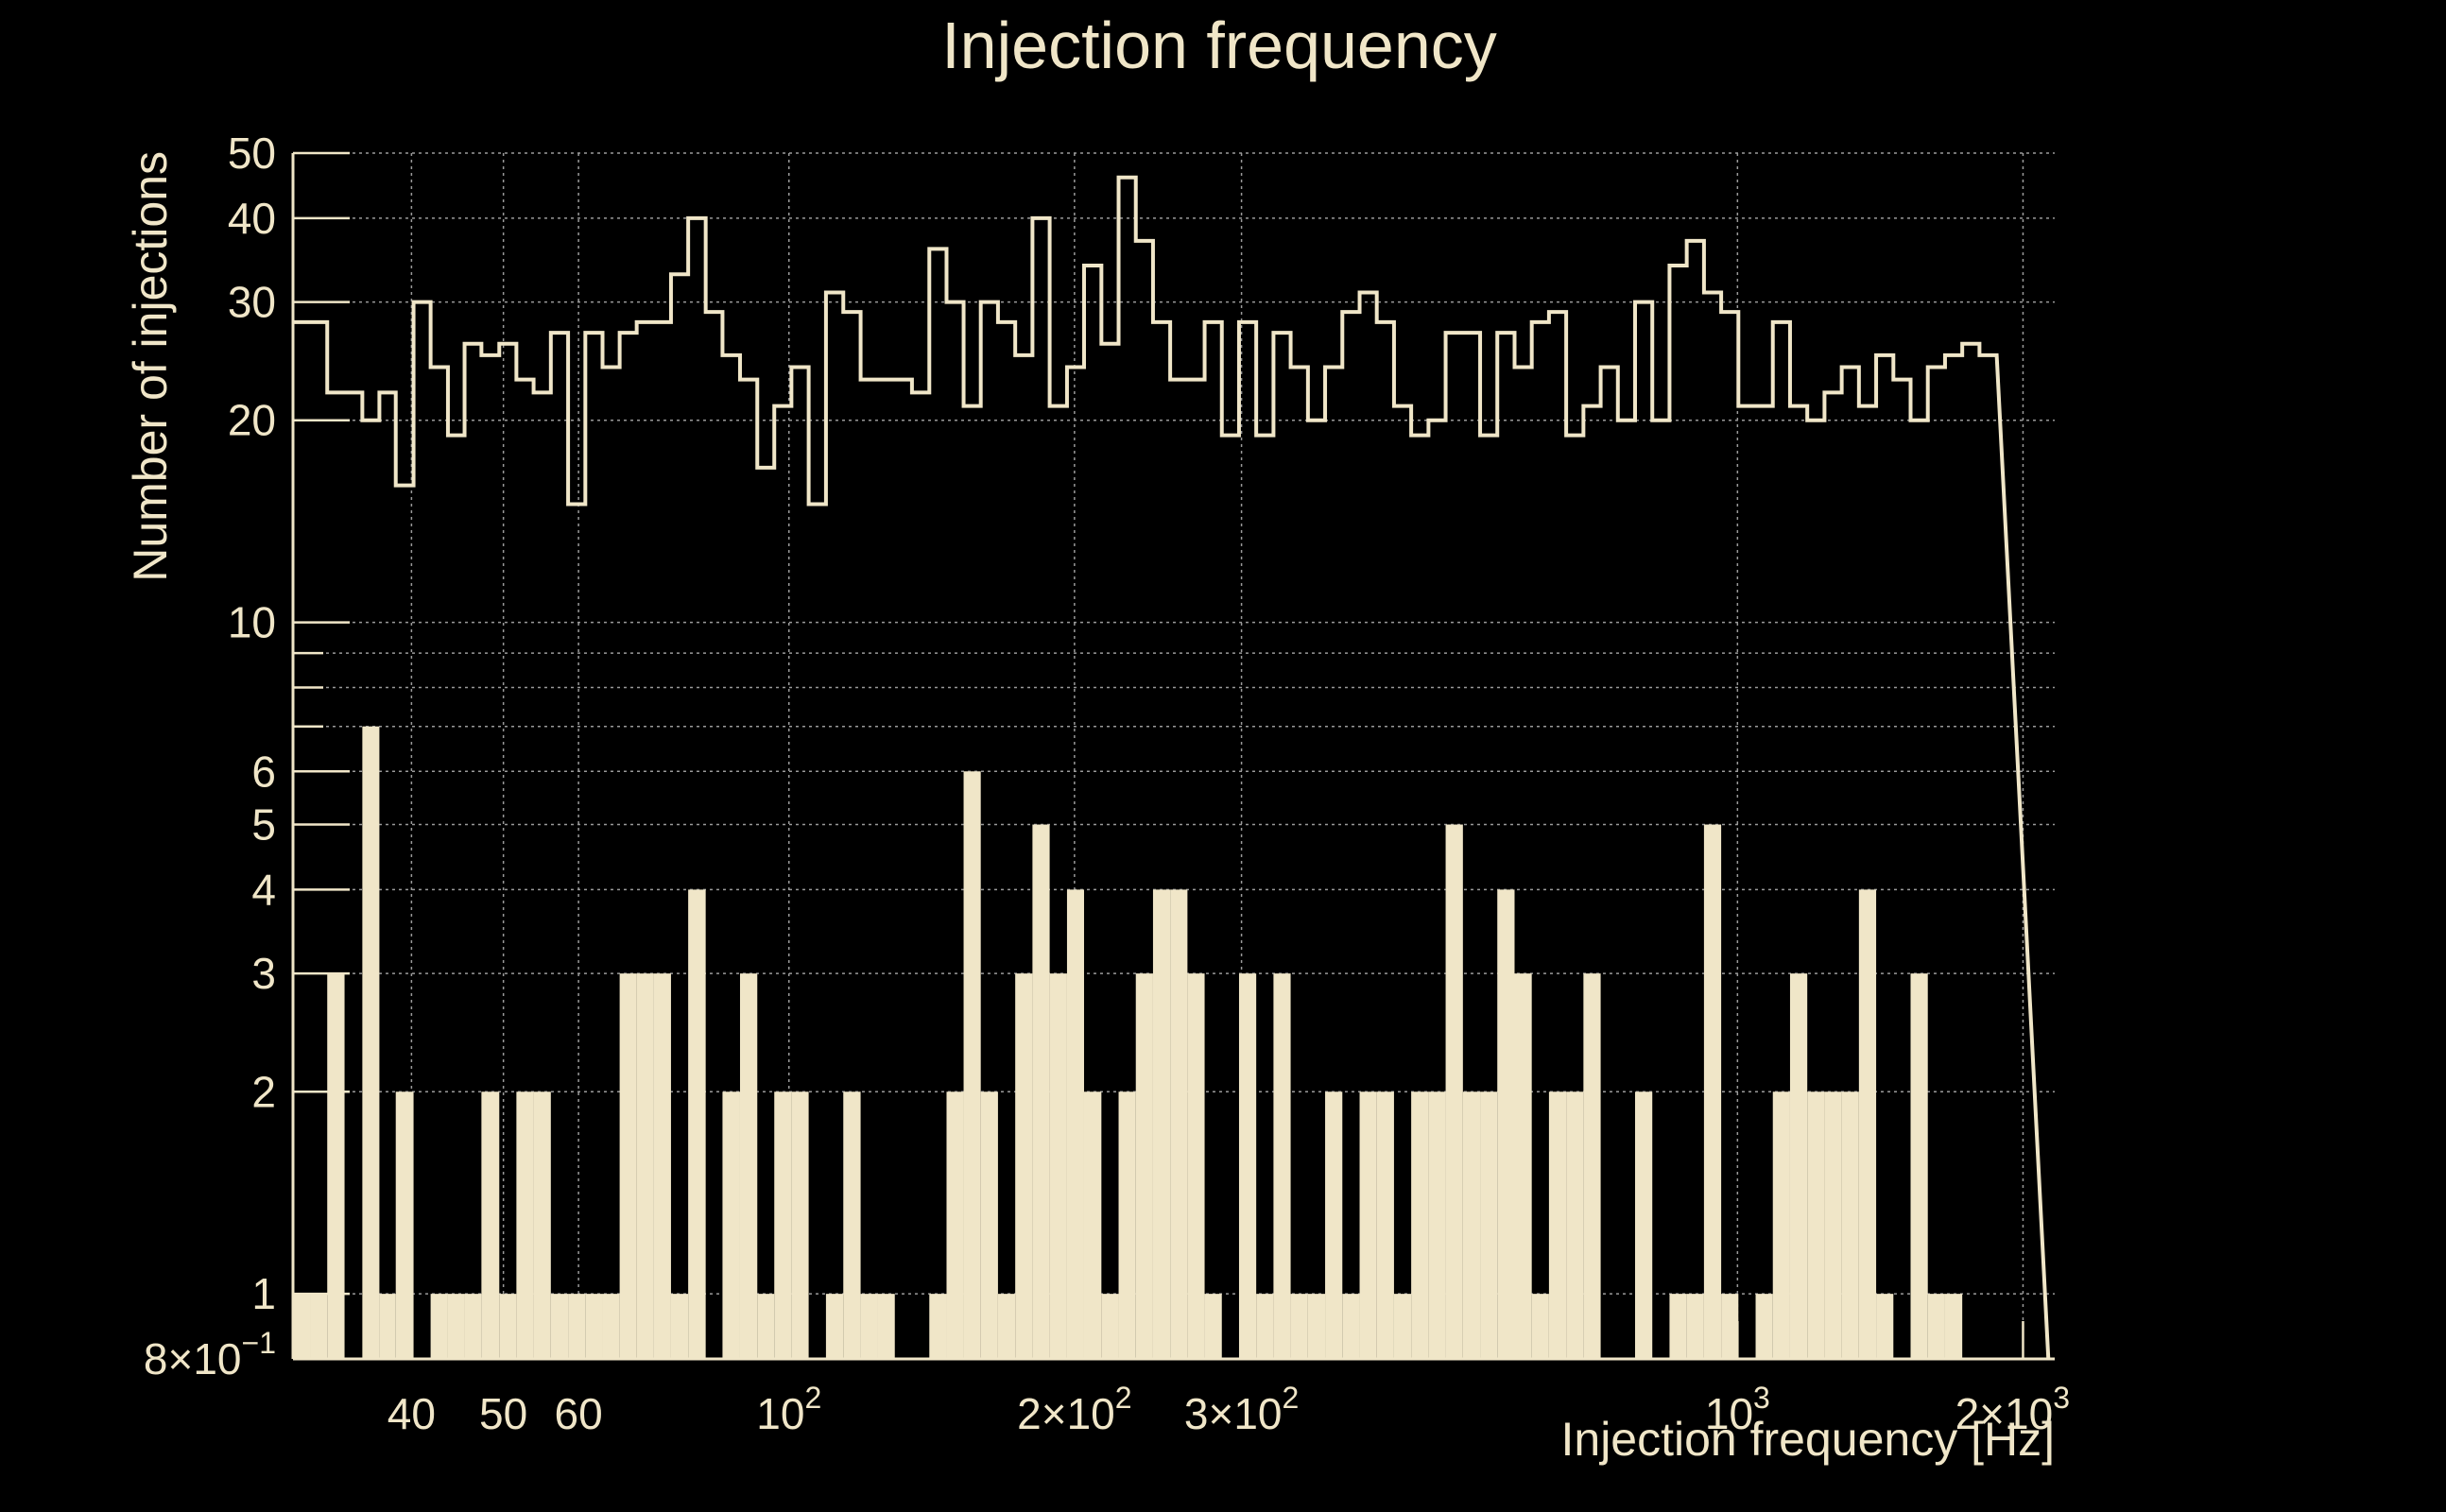 The image size is (2446, 1512). I want to click on y-tick-label: 4, so click(263, 889).